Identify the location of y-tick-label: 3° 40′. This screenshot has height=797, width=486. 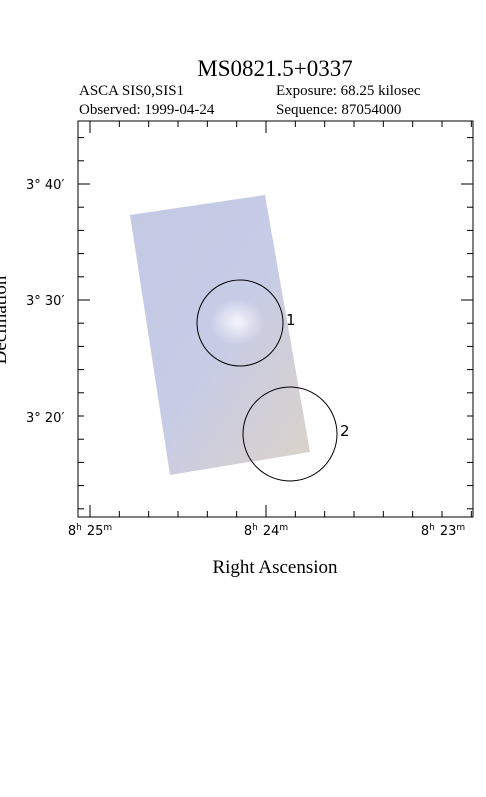
(45, 185).